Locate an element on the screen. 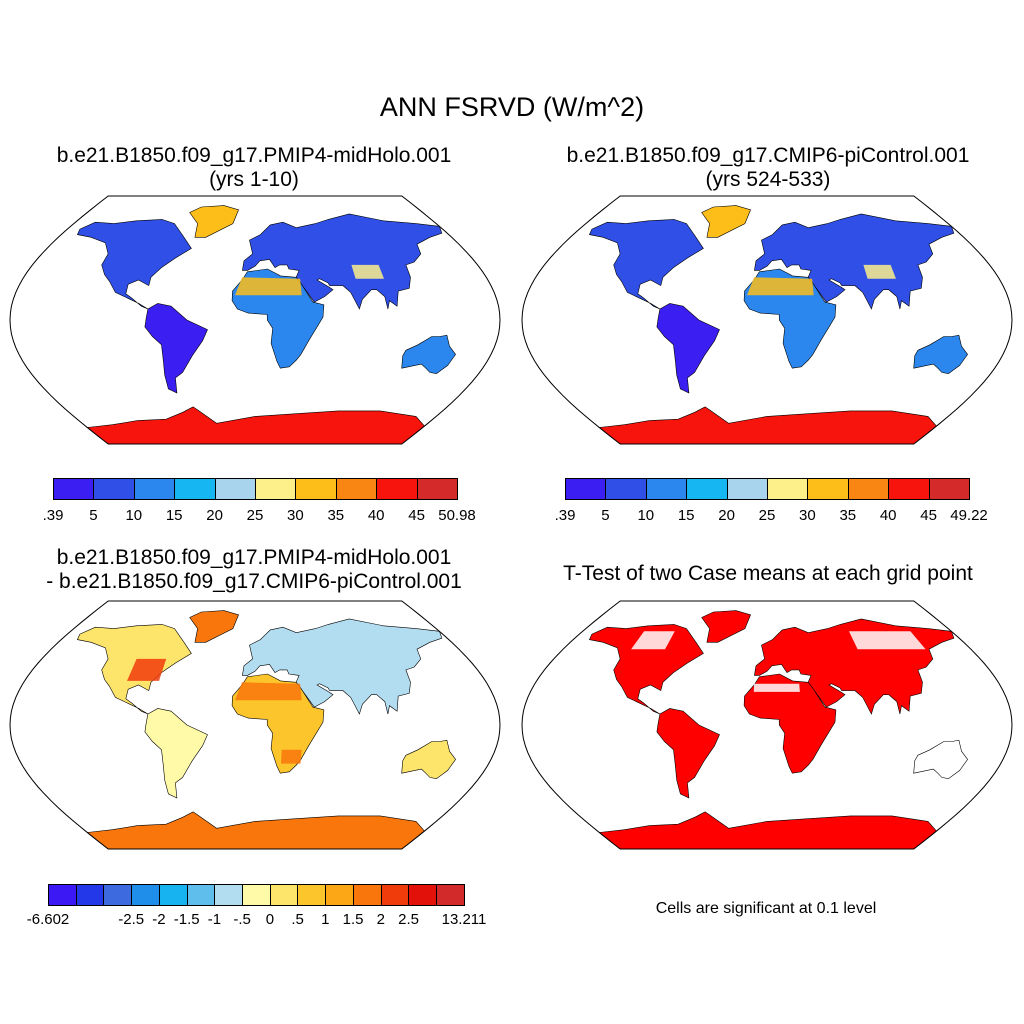  figure-title: ANN FSRVD (W/m^2) is located at coordinates (512, 107).